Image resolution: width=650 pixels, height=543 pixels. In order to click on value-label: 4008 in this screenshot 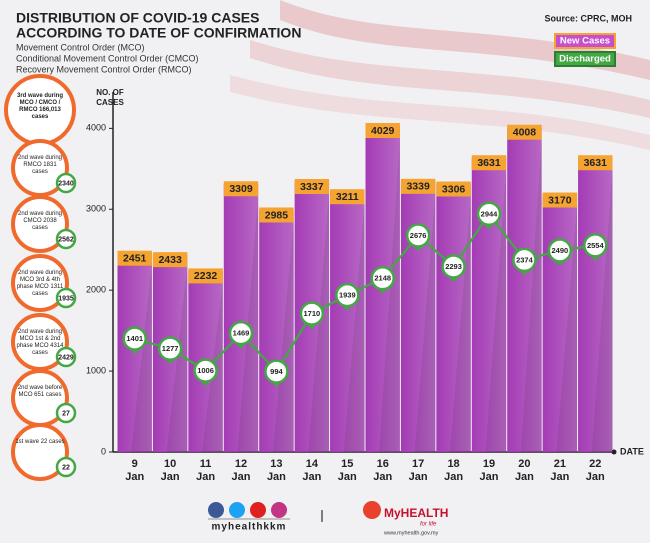, I will do `click(525, 132)`.